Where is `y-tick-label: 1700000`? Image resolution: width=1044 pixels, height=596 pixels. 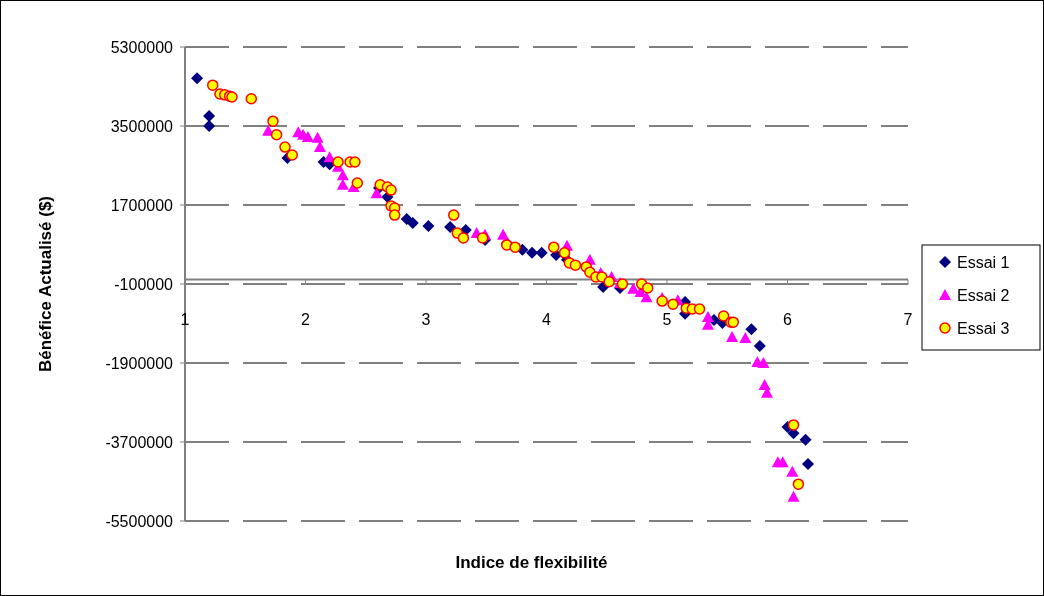
y-tick-label: 1700000 is located at coordinates (142, 205).